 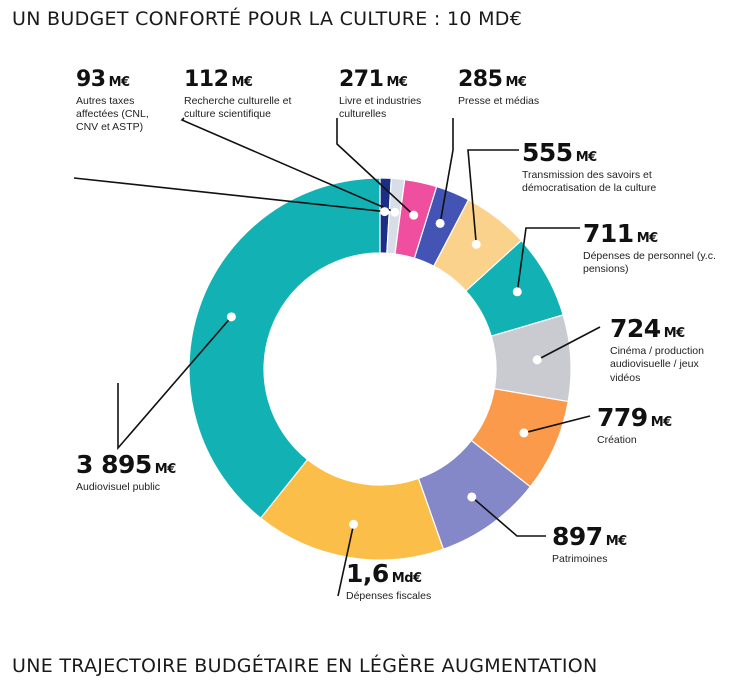 I want to click on slice-dot-transmission, so click(x=476, y=244).